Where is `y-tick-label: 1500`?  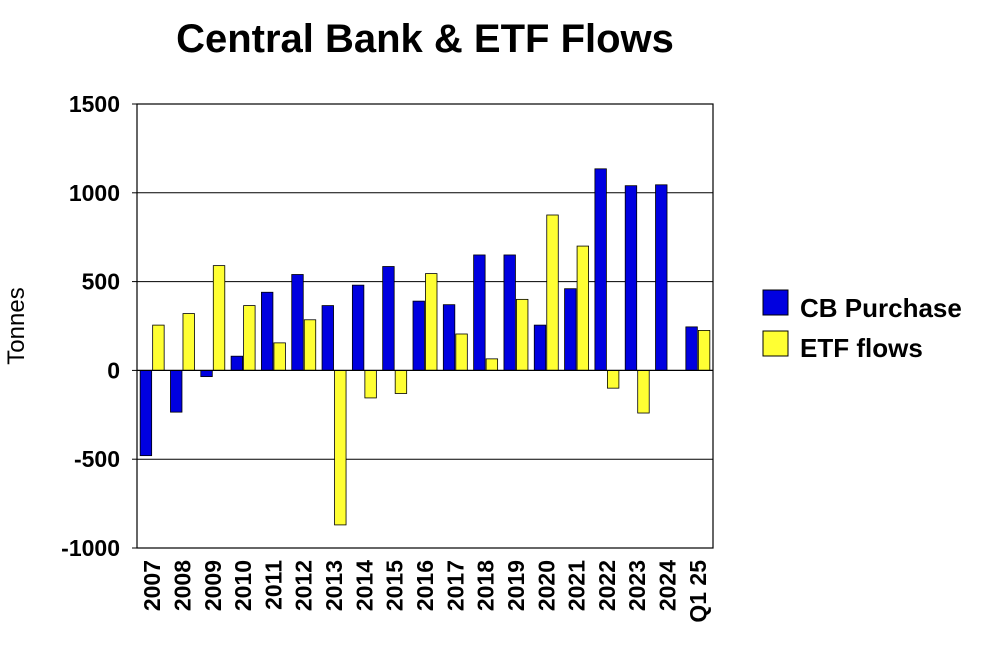 y-tick-label: 1500 is located at coordinates (94, 104).